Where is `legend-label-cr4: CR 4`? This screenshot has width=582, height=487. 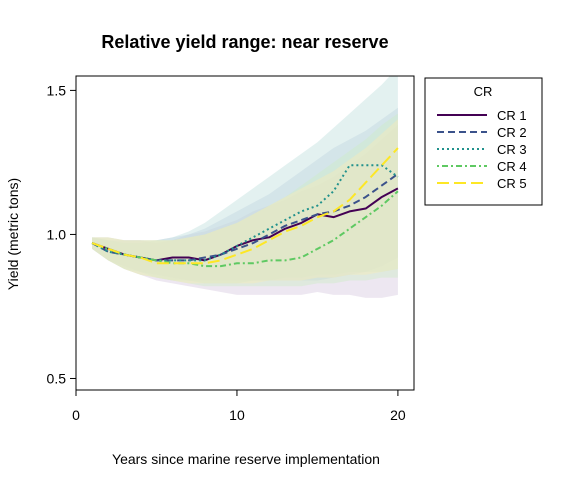
legend-label-cr4: CR 4 is located at coordinates (512, 166).